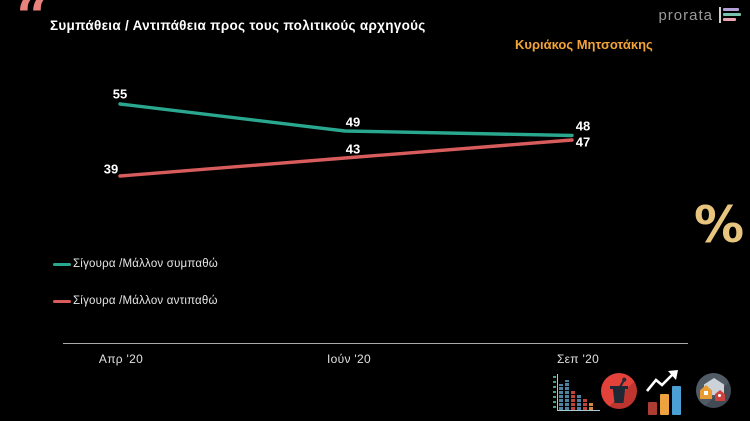 This screenshot has height=421, width=750. I want to click on bar-orange, so click(664, 404).